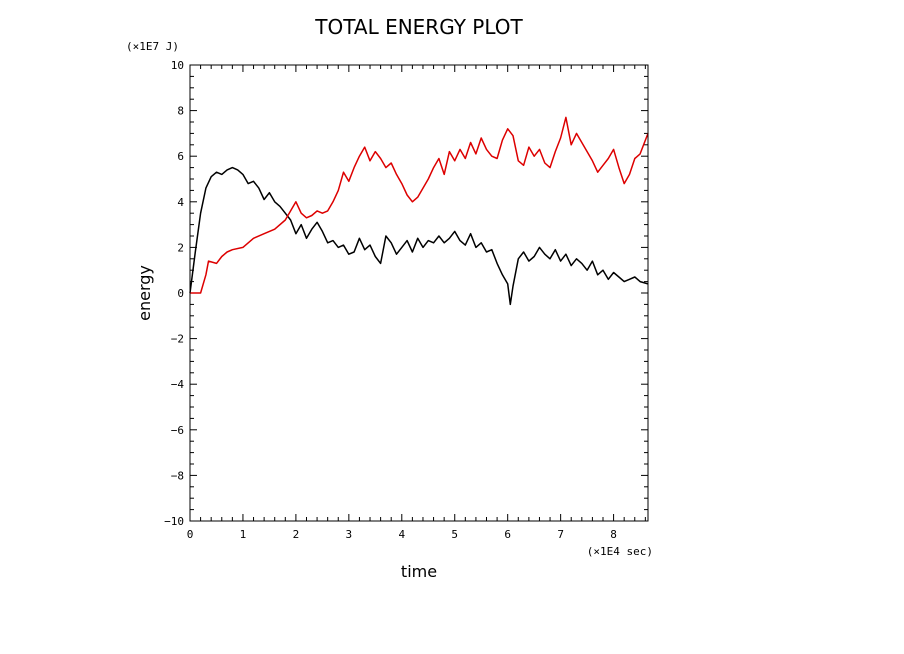 Image resolution: width=904 pixels, height=654 pixels. What do you see at coordinates (190, 534) in the screenshot?
I see `x-tick-label: 0` at bounding box center [190, 534].